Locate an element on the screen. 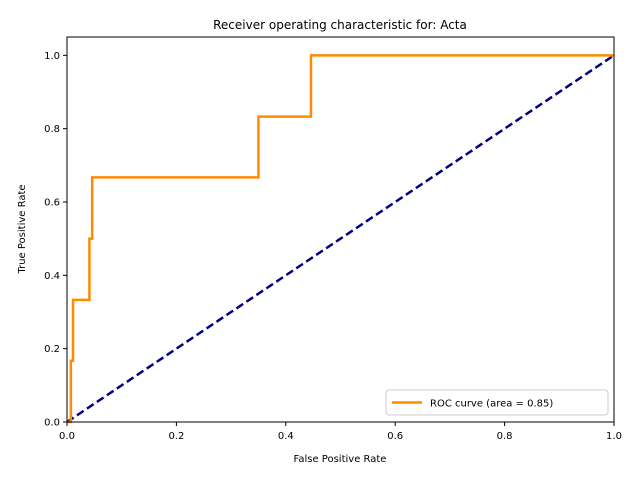  y-tick-label: 0.8 is located at coordinates (52, 129).